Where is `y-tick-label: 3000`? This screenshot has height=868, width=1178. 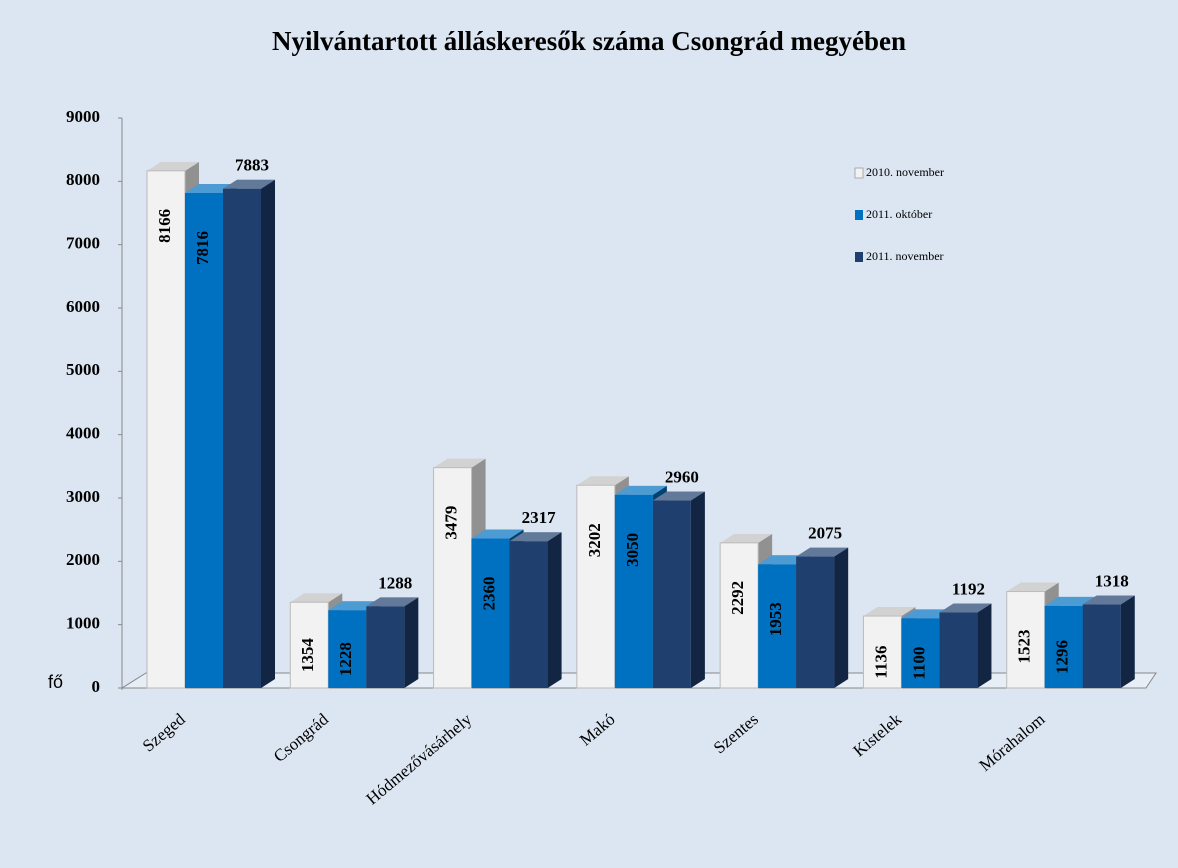
y-tick-label: 3000 is located at coordinates (83, 496).